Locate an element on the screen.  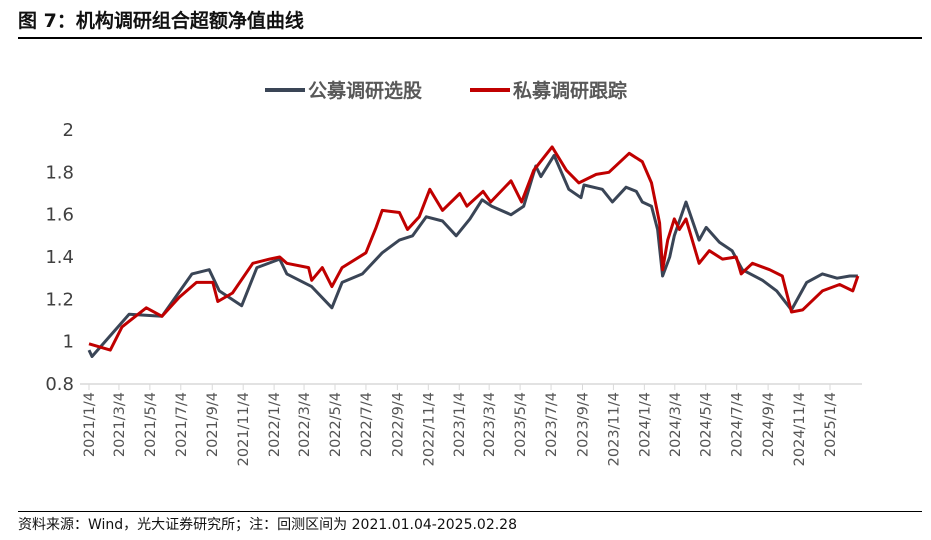
y-tick-label: 1.8 is located at coordinates (59, 172).